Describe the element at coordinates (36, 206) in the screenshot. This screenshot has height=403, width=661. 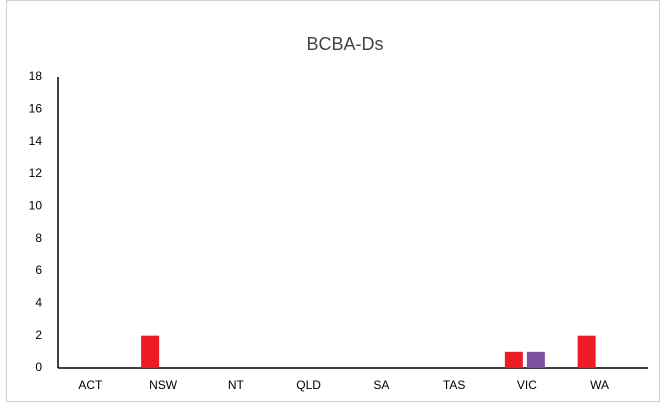
I see `y-tick-label: 10` at that location.